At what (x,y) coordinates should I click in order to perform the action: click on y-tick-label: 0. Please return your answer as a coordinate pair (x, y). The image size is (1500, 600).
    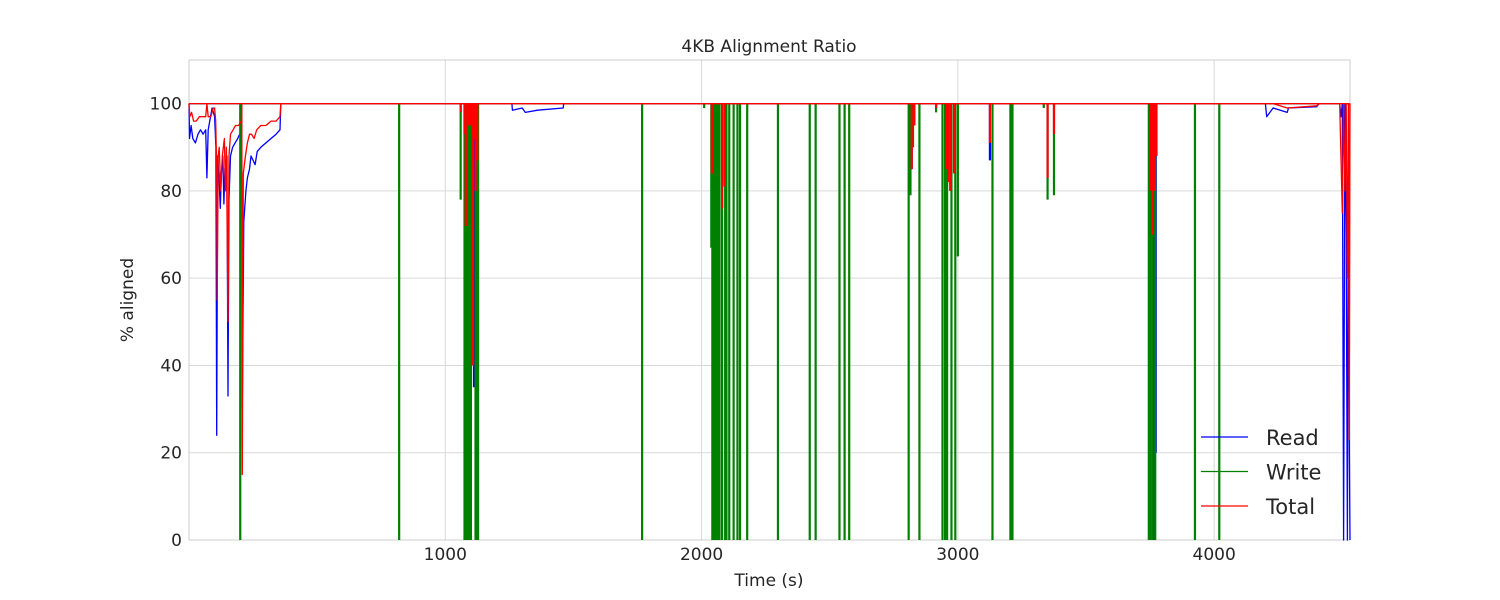
    Looking at the image, I should click on (176, 541).